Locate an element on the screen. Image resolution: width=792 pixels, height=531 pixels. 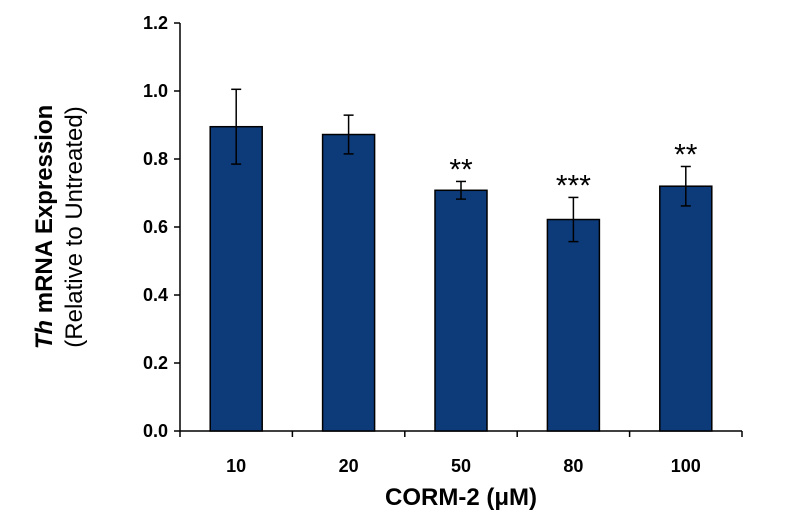
x-tick-label-20: 20 is located at coordinates (349, 466).